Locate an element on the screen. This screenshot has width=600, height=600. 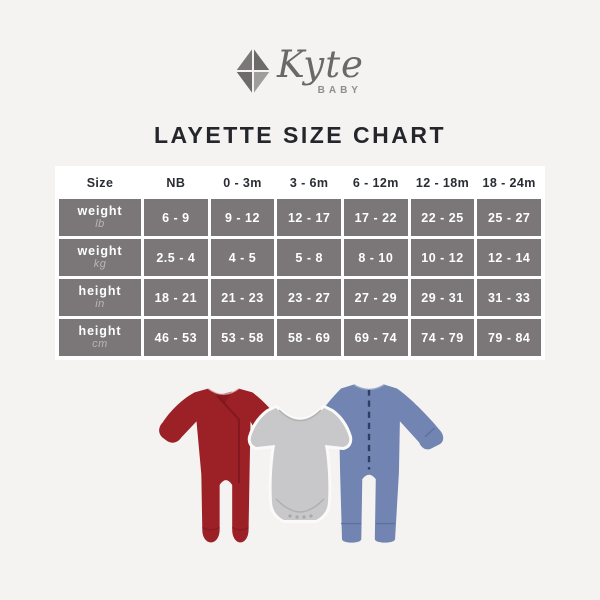
col-header-18-24m: 18 - 24m is located at coordinates (509, 183).